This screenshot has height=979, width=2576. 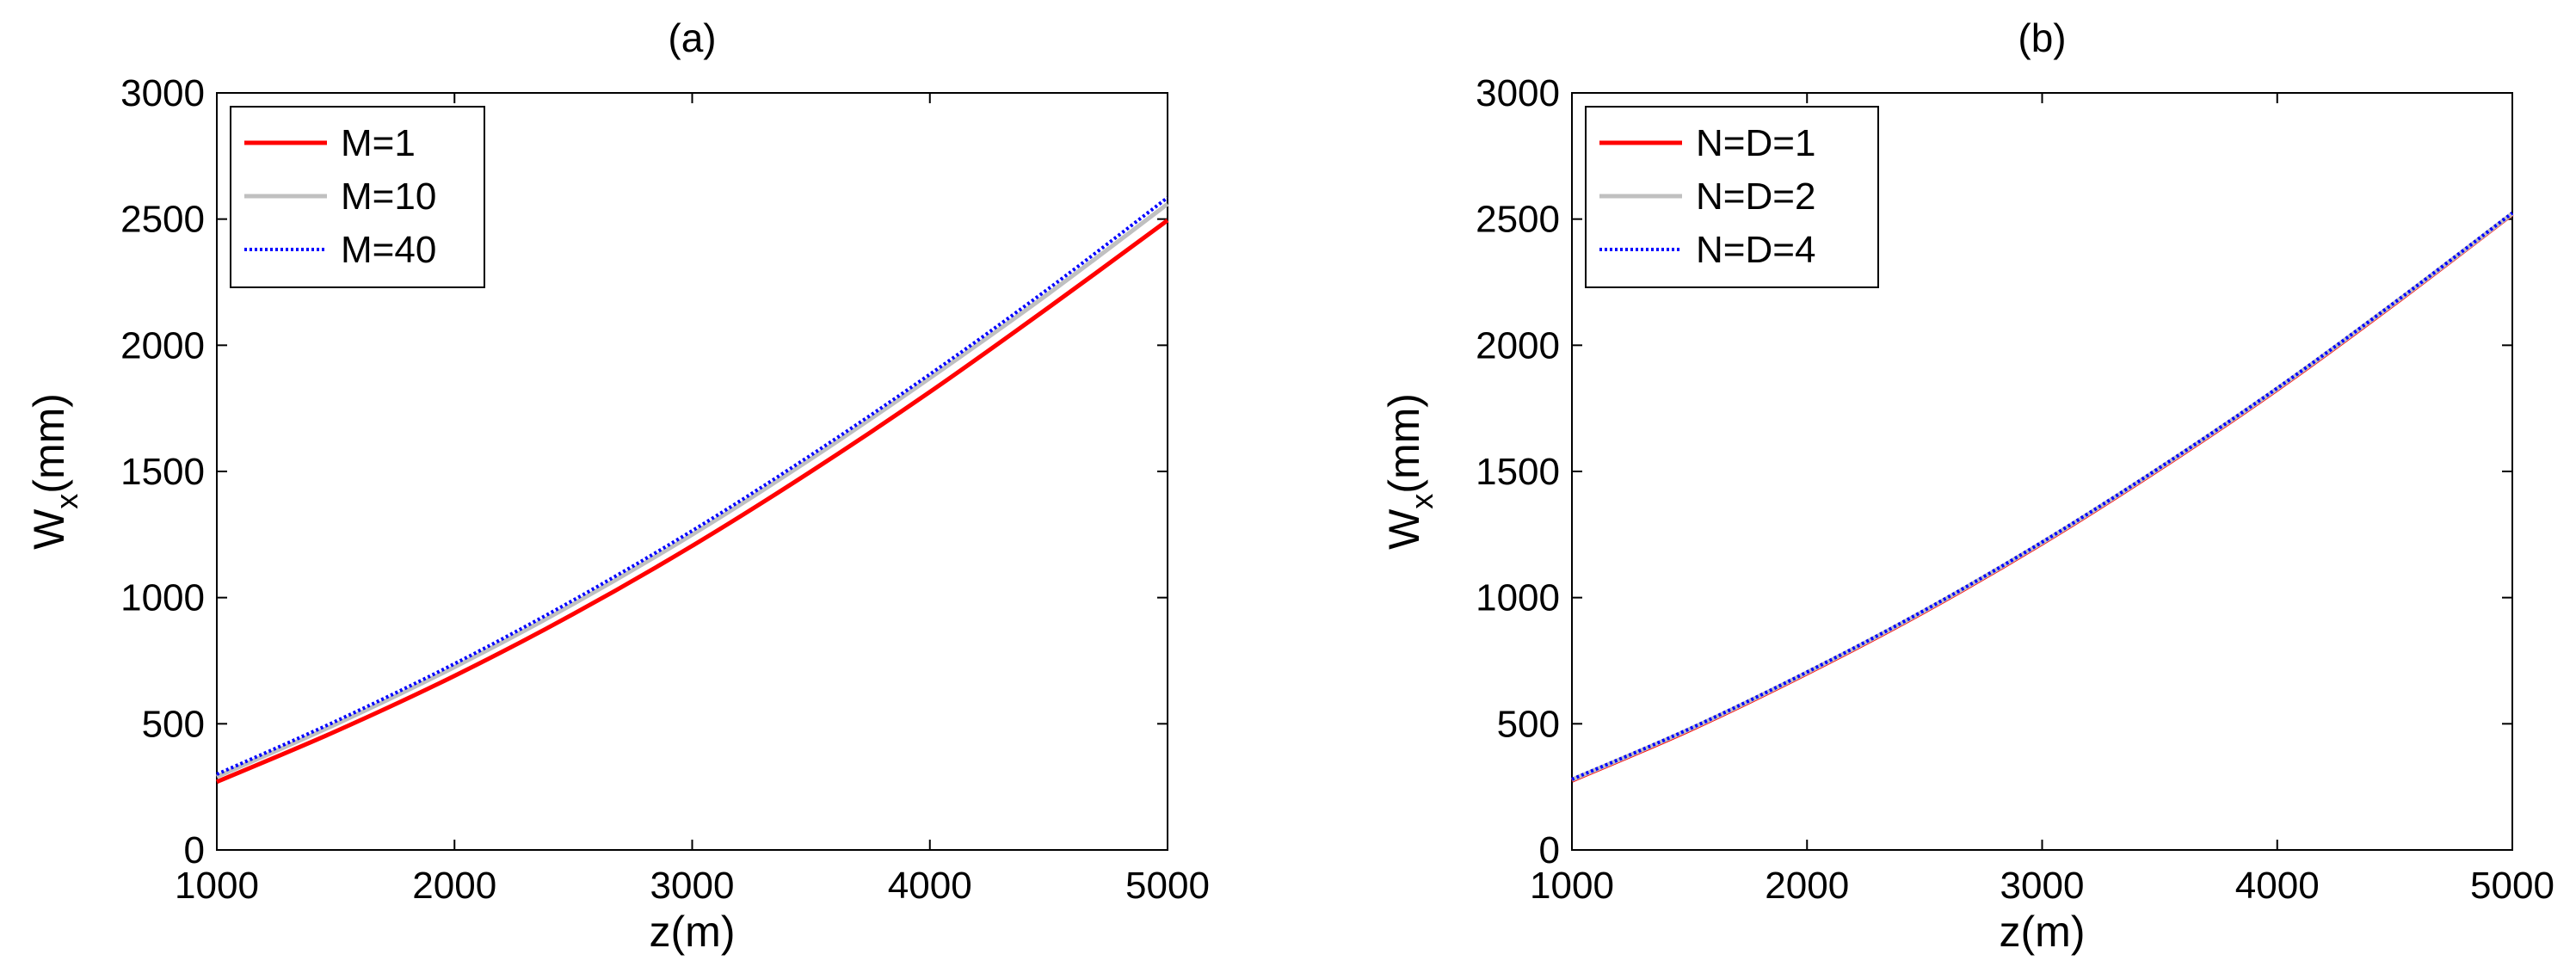 What do you see at coordinates (389, 196) in the screenshot?
I see `legend-label: M=10` at bounding box center [389, 196].